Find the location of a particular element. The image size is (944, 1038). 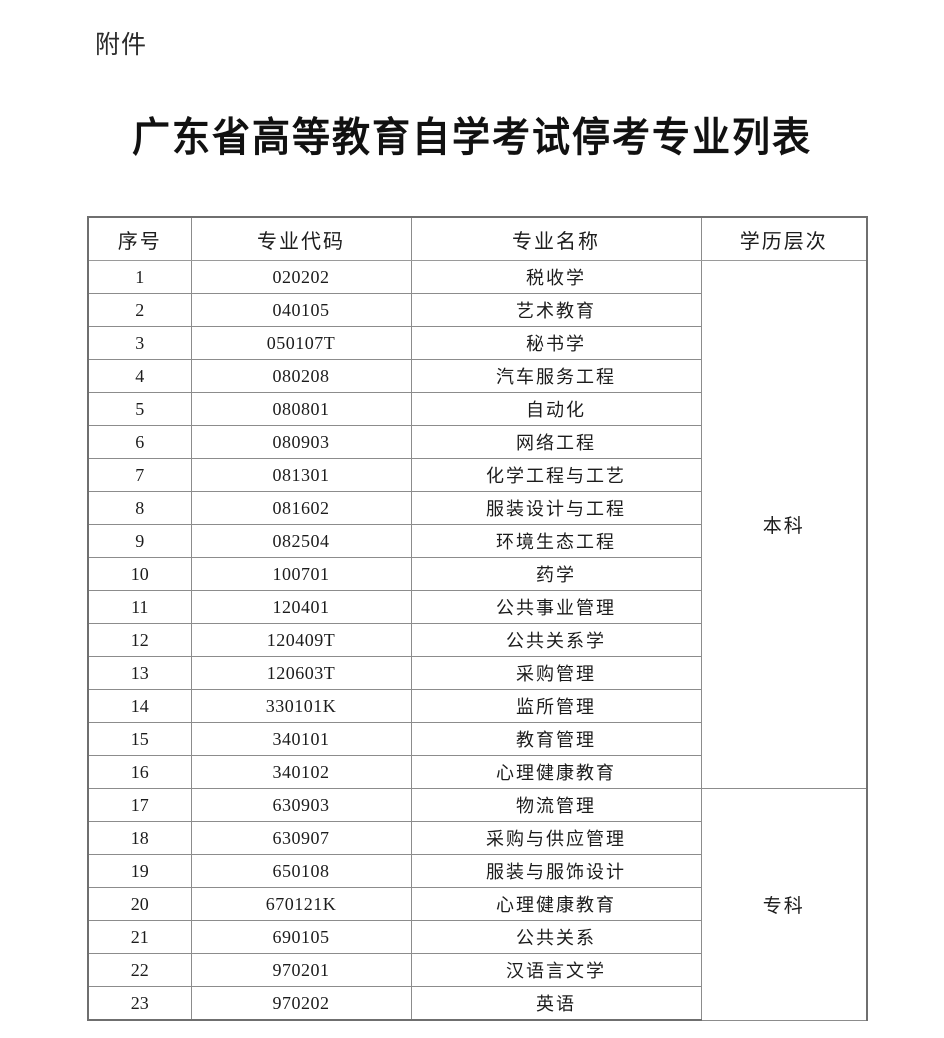

cell-major-code: 970201 is located at coordinates (301, 970).